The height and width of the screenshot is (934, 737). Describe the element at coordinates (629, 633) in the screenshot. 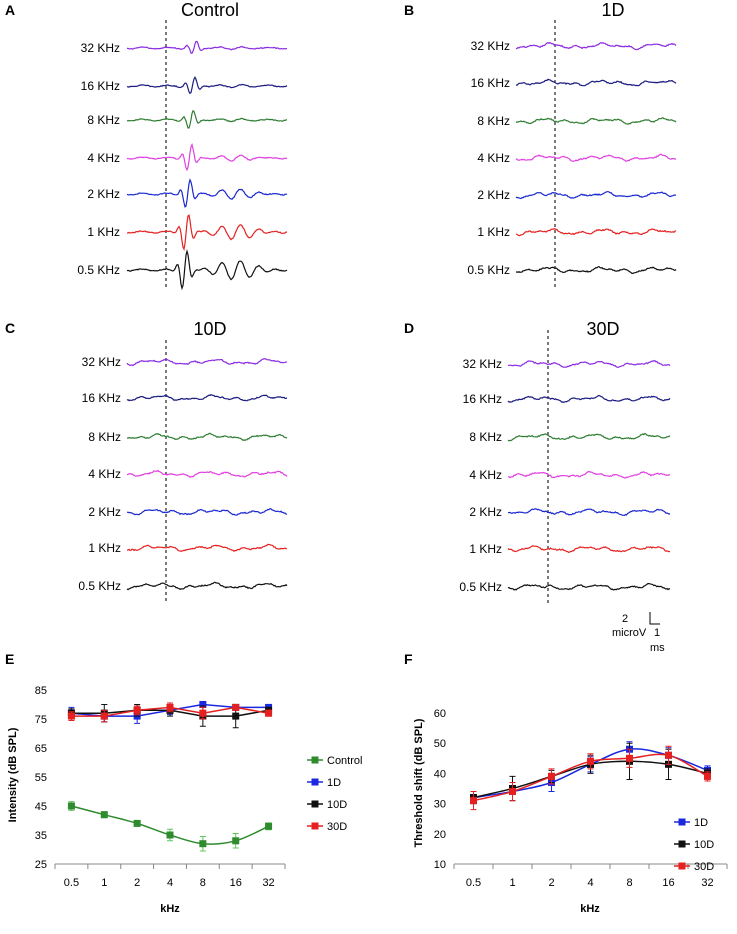

I see `scale-bar-voltage-unit: microV` at that location.